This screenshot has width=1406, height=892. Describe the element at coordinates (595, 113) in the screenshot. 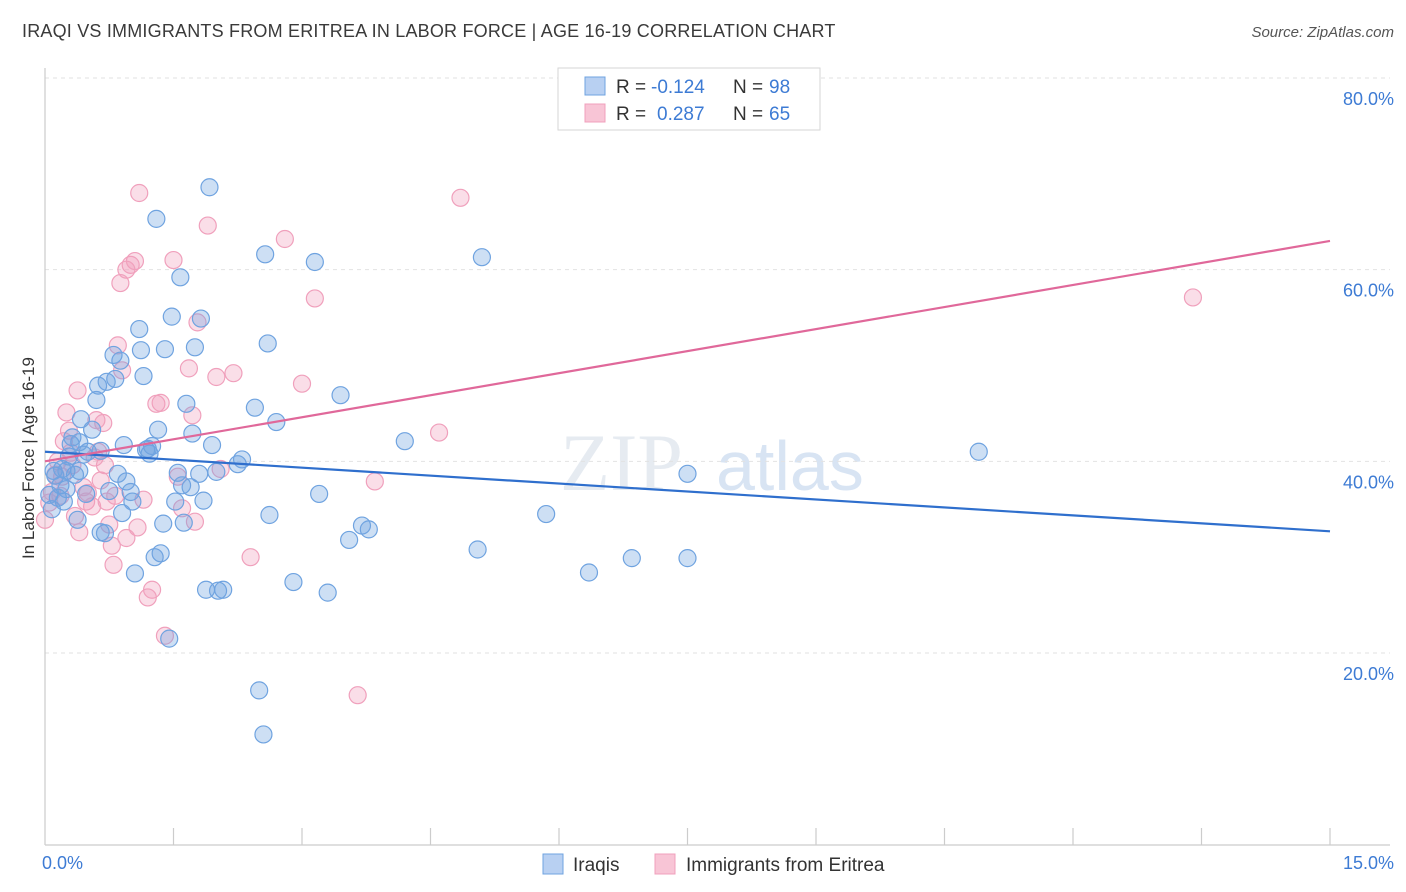

I see `legend-swatch-eritrea` at that location.